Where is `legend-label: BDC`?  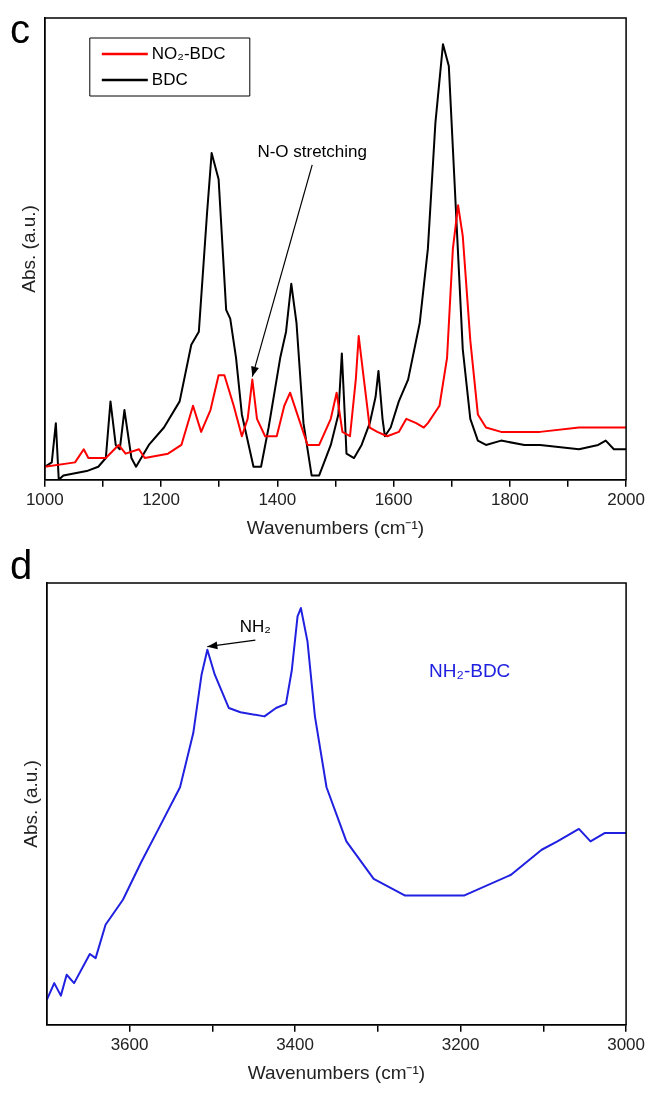 legend-label: BDC is located at coordinates (169, 79).